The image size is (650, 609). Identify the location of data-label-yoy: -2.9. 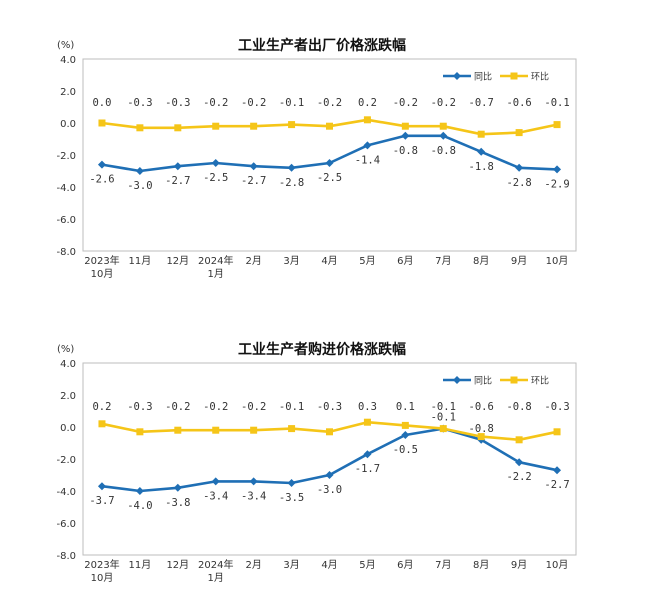
(556, 184).